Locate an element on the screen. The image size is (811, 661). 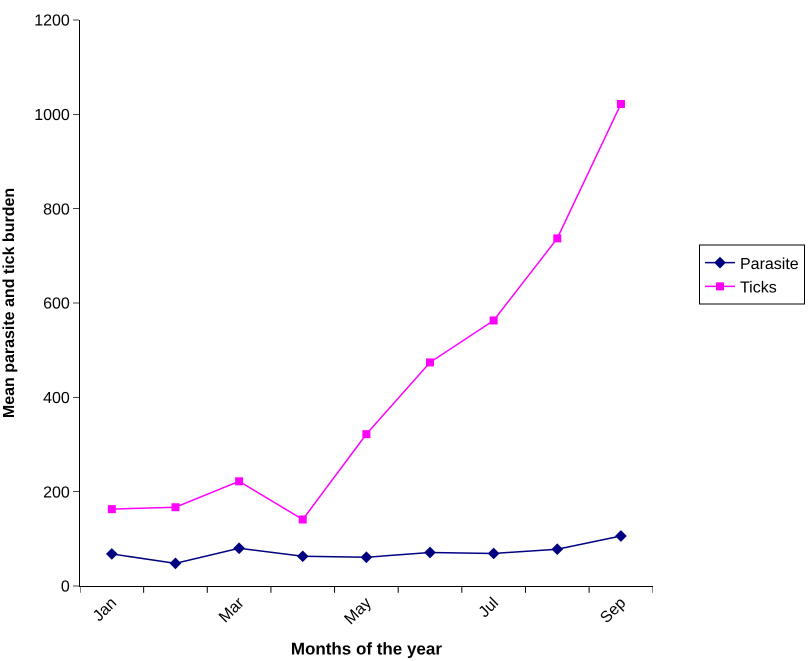
x-tick-label: Mar is located at coordinates (232, 610).